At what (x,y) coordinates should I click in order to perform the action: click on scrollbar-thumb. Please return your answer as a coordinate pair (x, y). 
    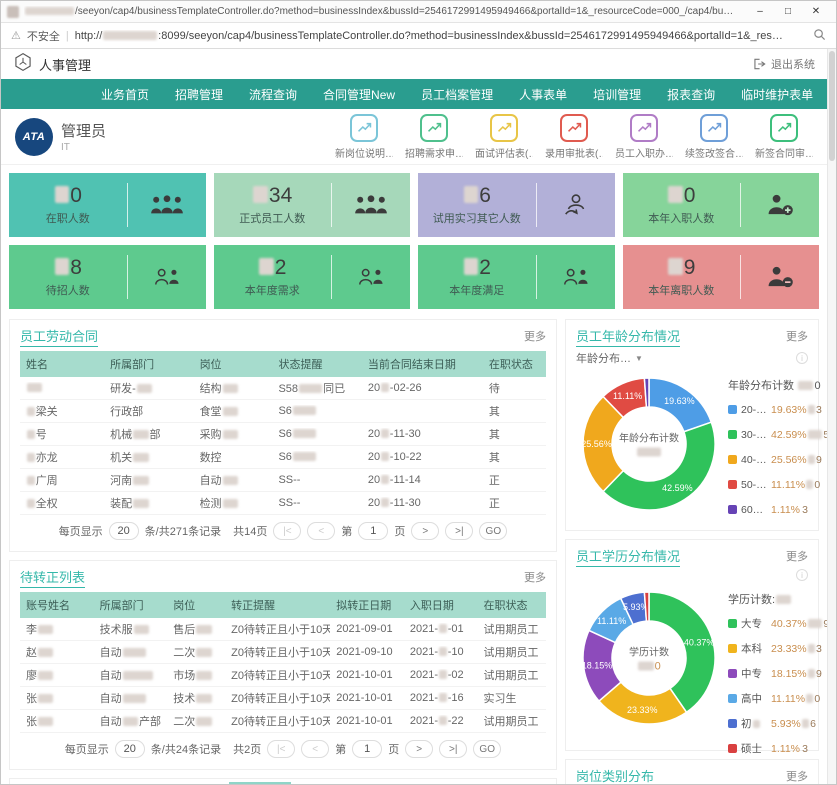
    Looking at the image, I should click on (832, 106).